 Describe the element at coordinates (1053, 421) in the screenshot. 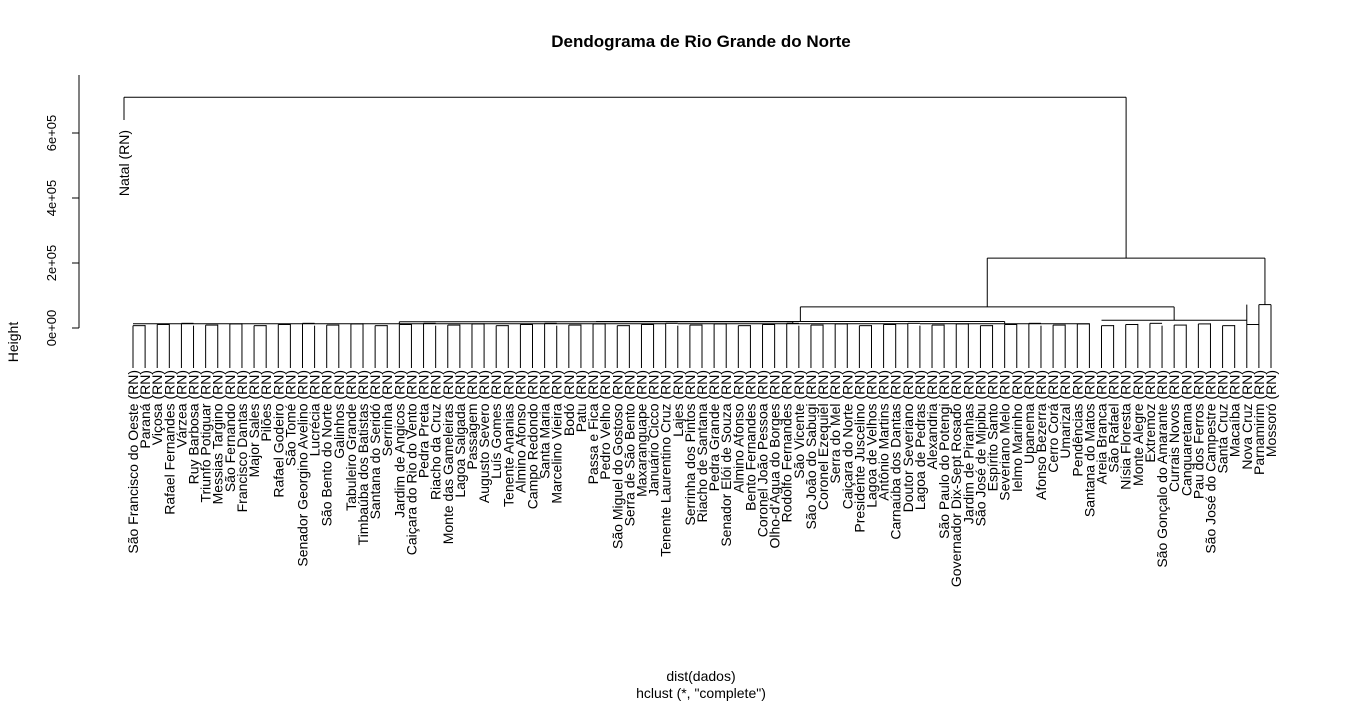

I see `leaf-label: Cerro Corá (RN)` at that location.